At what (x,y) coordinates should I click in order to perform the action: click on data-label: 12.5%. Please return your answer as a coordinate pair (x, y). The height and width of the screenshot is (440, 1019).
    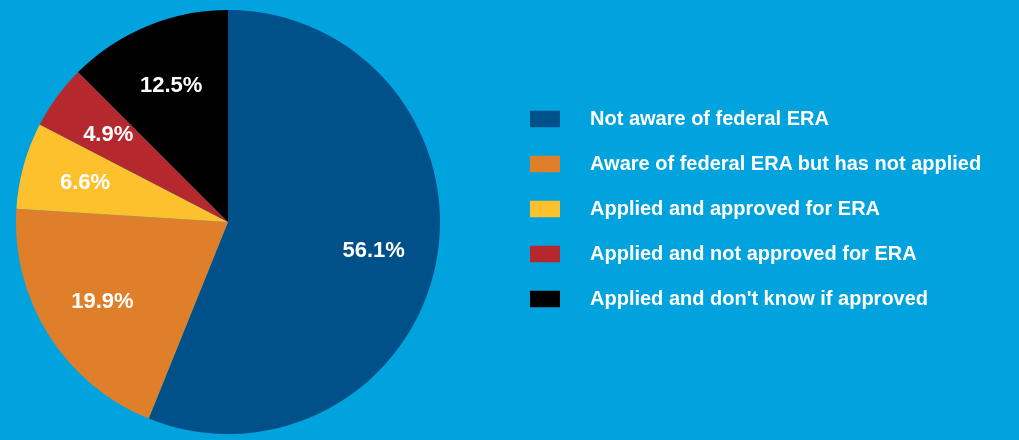
    Looking at the image, I should click on (171, 84).